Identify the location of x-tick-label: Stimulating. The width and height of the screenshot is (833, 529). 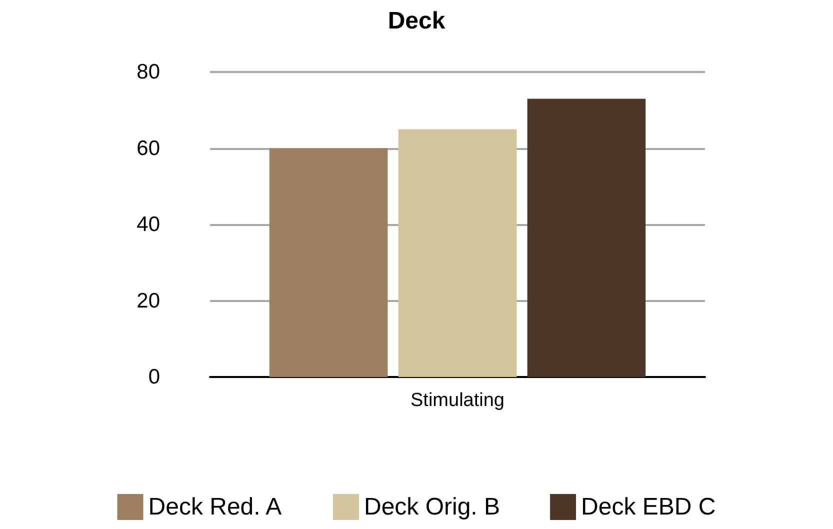
(457, 400).